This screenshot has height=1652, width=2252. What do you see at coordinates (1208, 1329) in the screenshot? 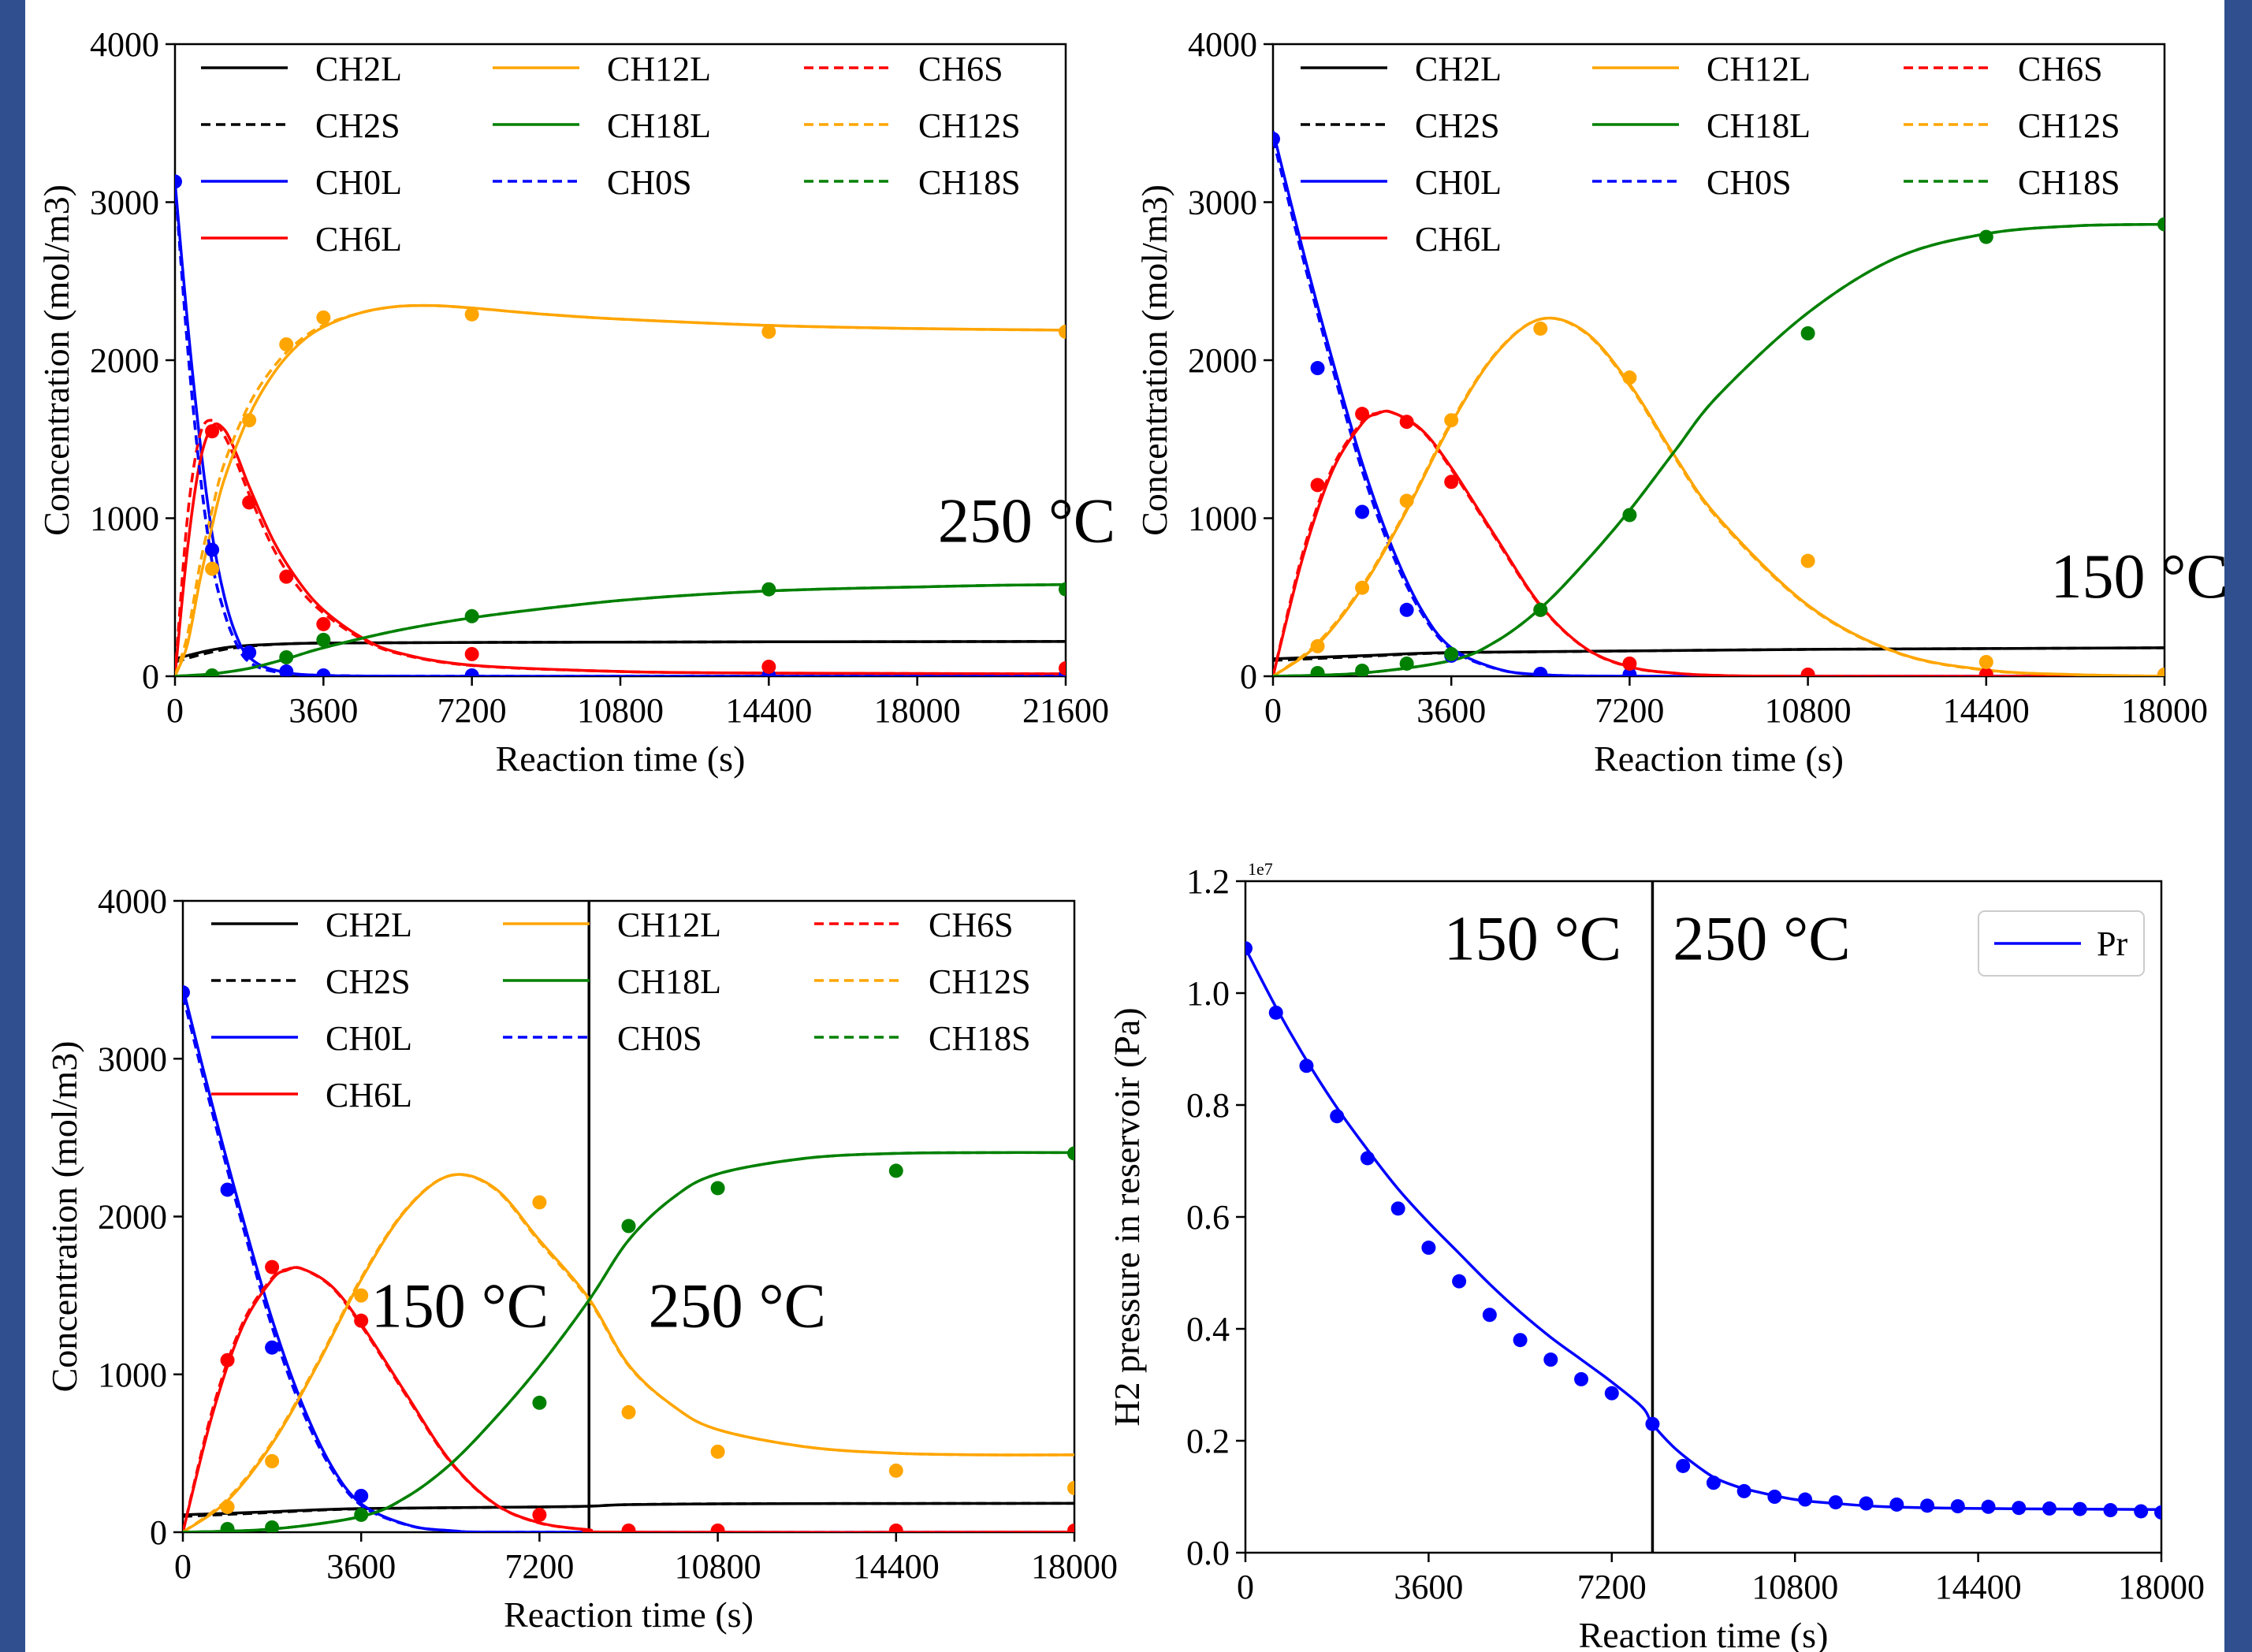
I see `y-tick-label: 0.4` at bounding box center [1208, 1329].